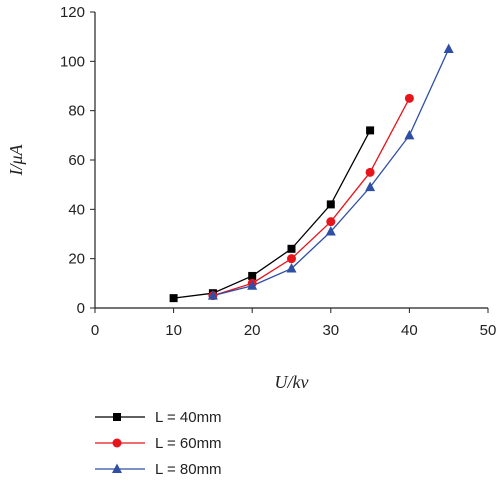 Image resolution: width=500 pixels, height=485 pixels. I want to click on x-tick-label: 30, so click(330, 330).